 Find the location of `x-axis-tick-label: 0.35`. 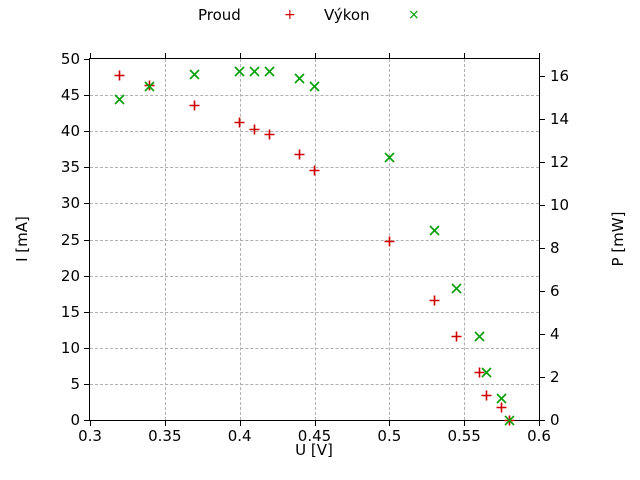

x-axis-tick-label: 0.35 is located at coordinates (165, 436).